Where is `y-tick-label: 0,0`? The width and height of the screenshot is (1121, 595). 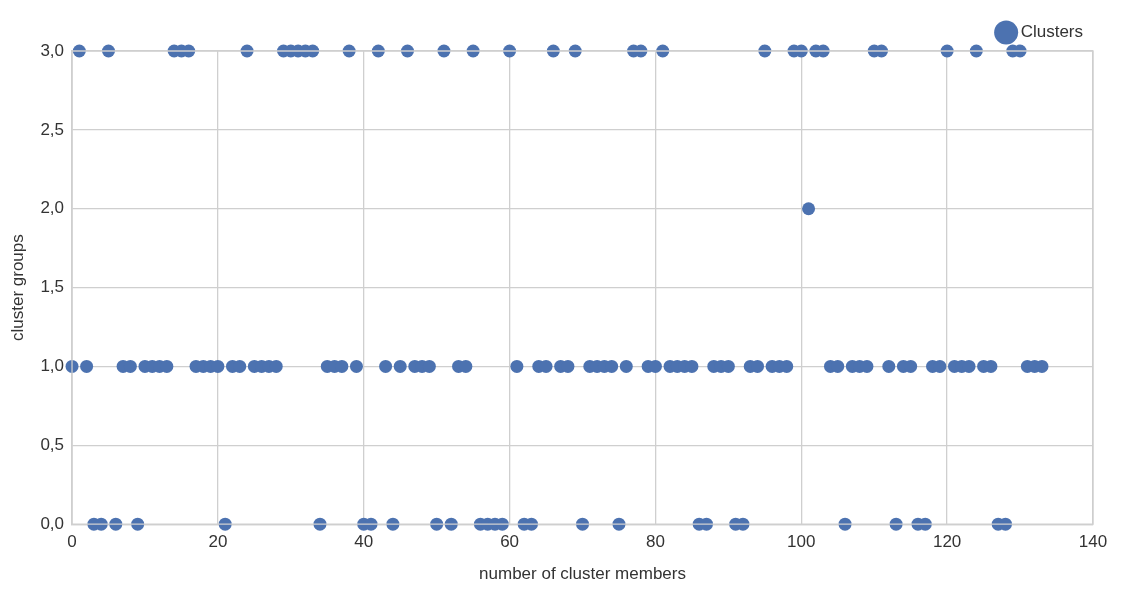 y-tick-label: 0,0 is located at coordinates (52, 523).